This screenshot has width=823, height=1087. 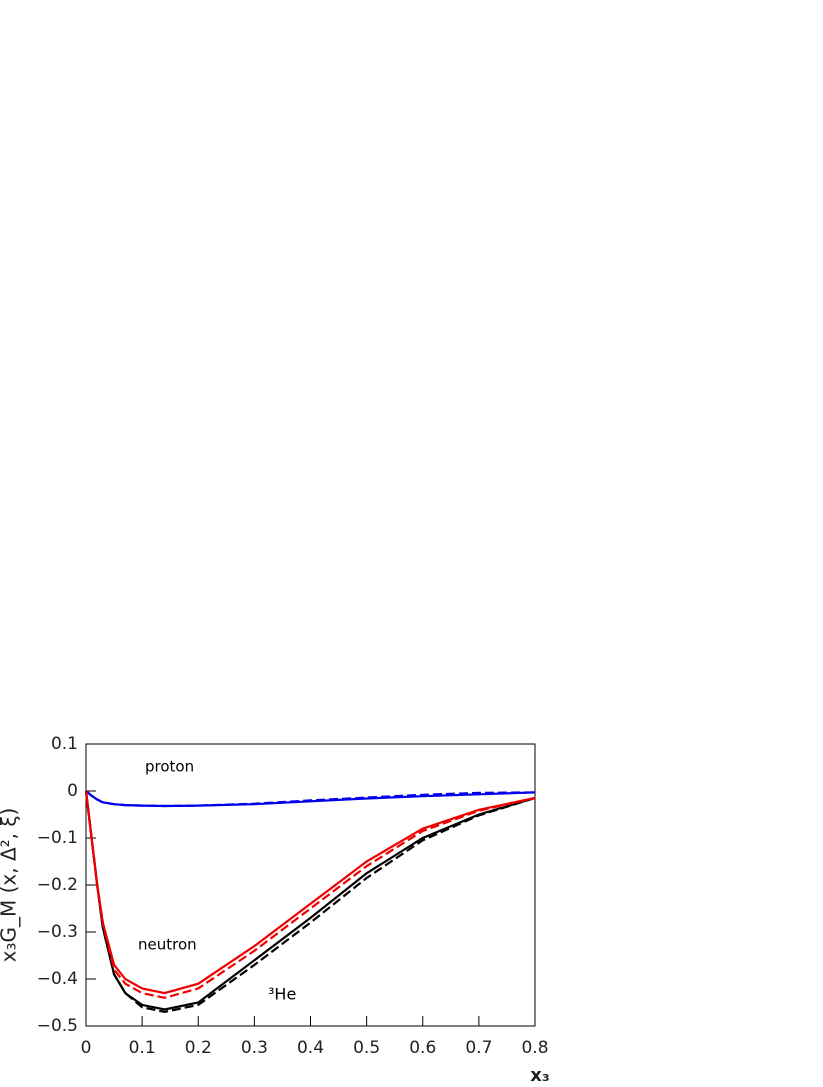 What do you see at coordinates (86, 1048) in the screenshot?
I see `x-tick-label: 0` at bounding box center [86, 1048].